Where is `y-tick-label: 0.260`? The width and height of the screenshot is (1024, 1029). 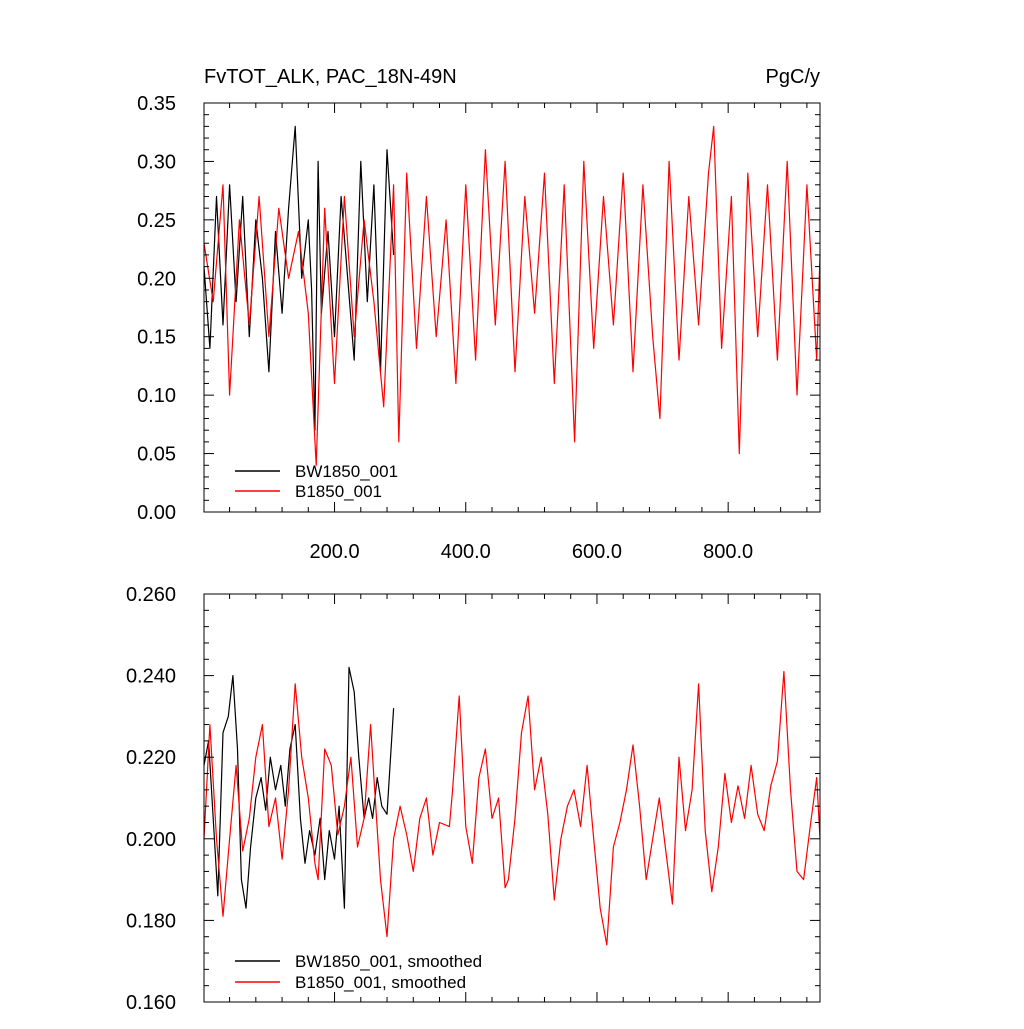
y-tick-label: 0.260 is located at coordinates (151, 595).